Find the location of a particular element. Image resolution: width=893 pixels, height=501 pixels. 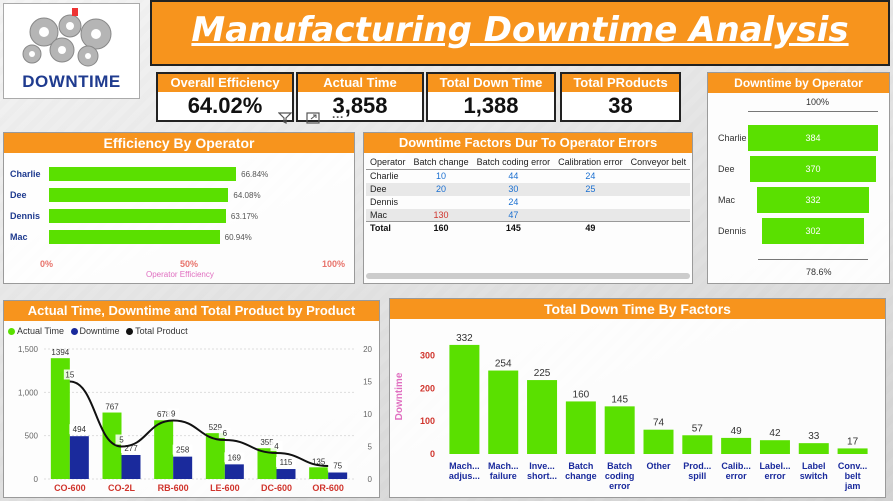

efficiency-value: 60.94% is located at coordinates (238, 237).